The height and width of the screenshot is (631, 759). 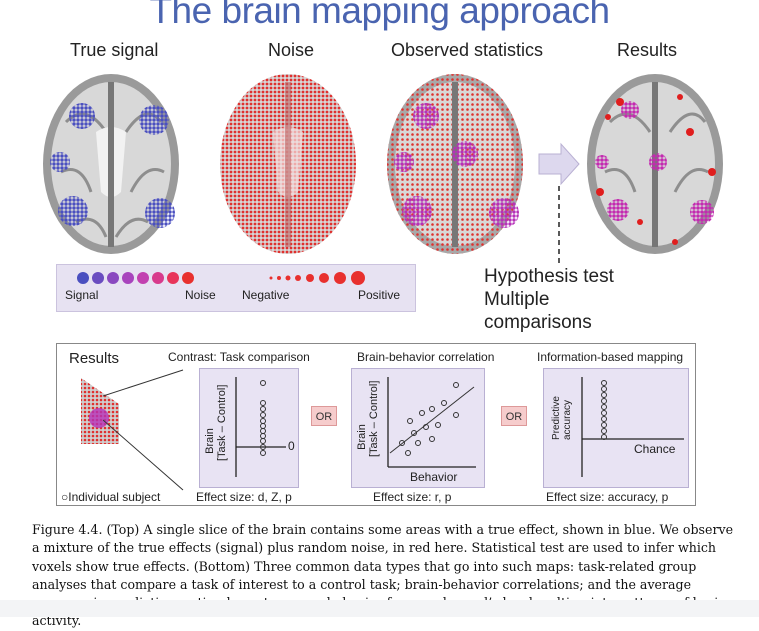 What do you see at coordinates (379, 15) in the screenshot?
I see `figure-title: The brain mapping approach` at bounding box center [379, 15].